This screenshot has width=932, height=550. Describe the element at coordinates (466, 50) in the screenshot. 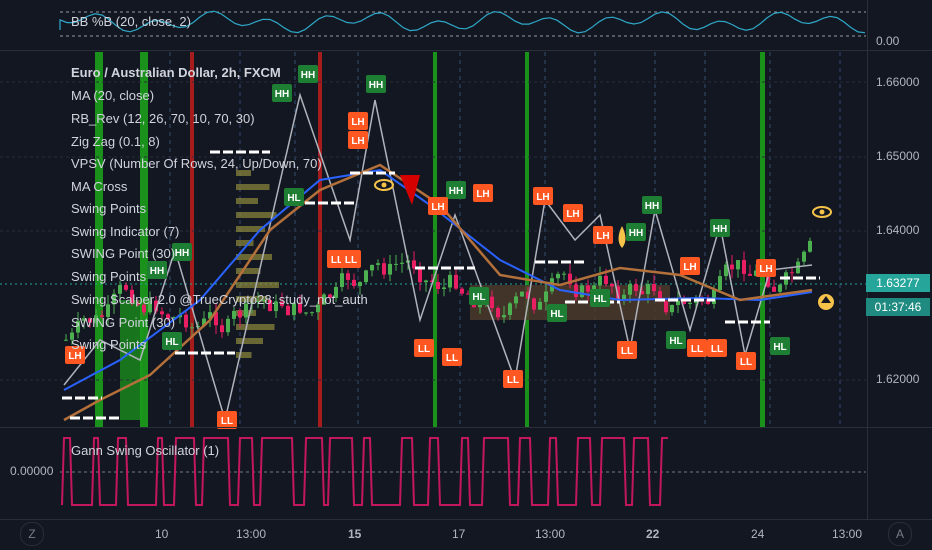

I see `bb-pane-separator` at that location.